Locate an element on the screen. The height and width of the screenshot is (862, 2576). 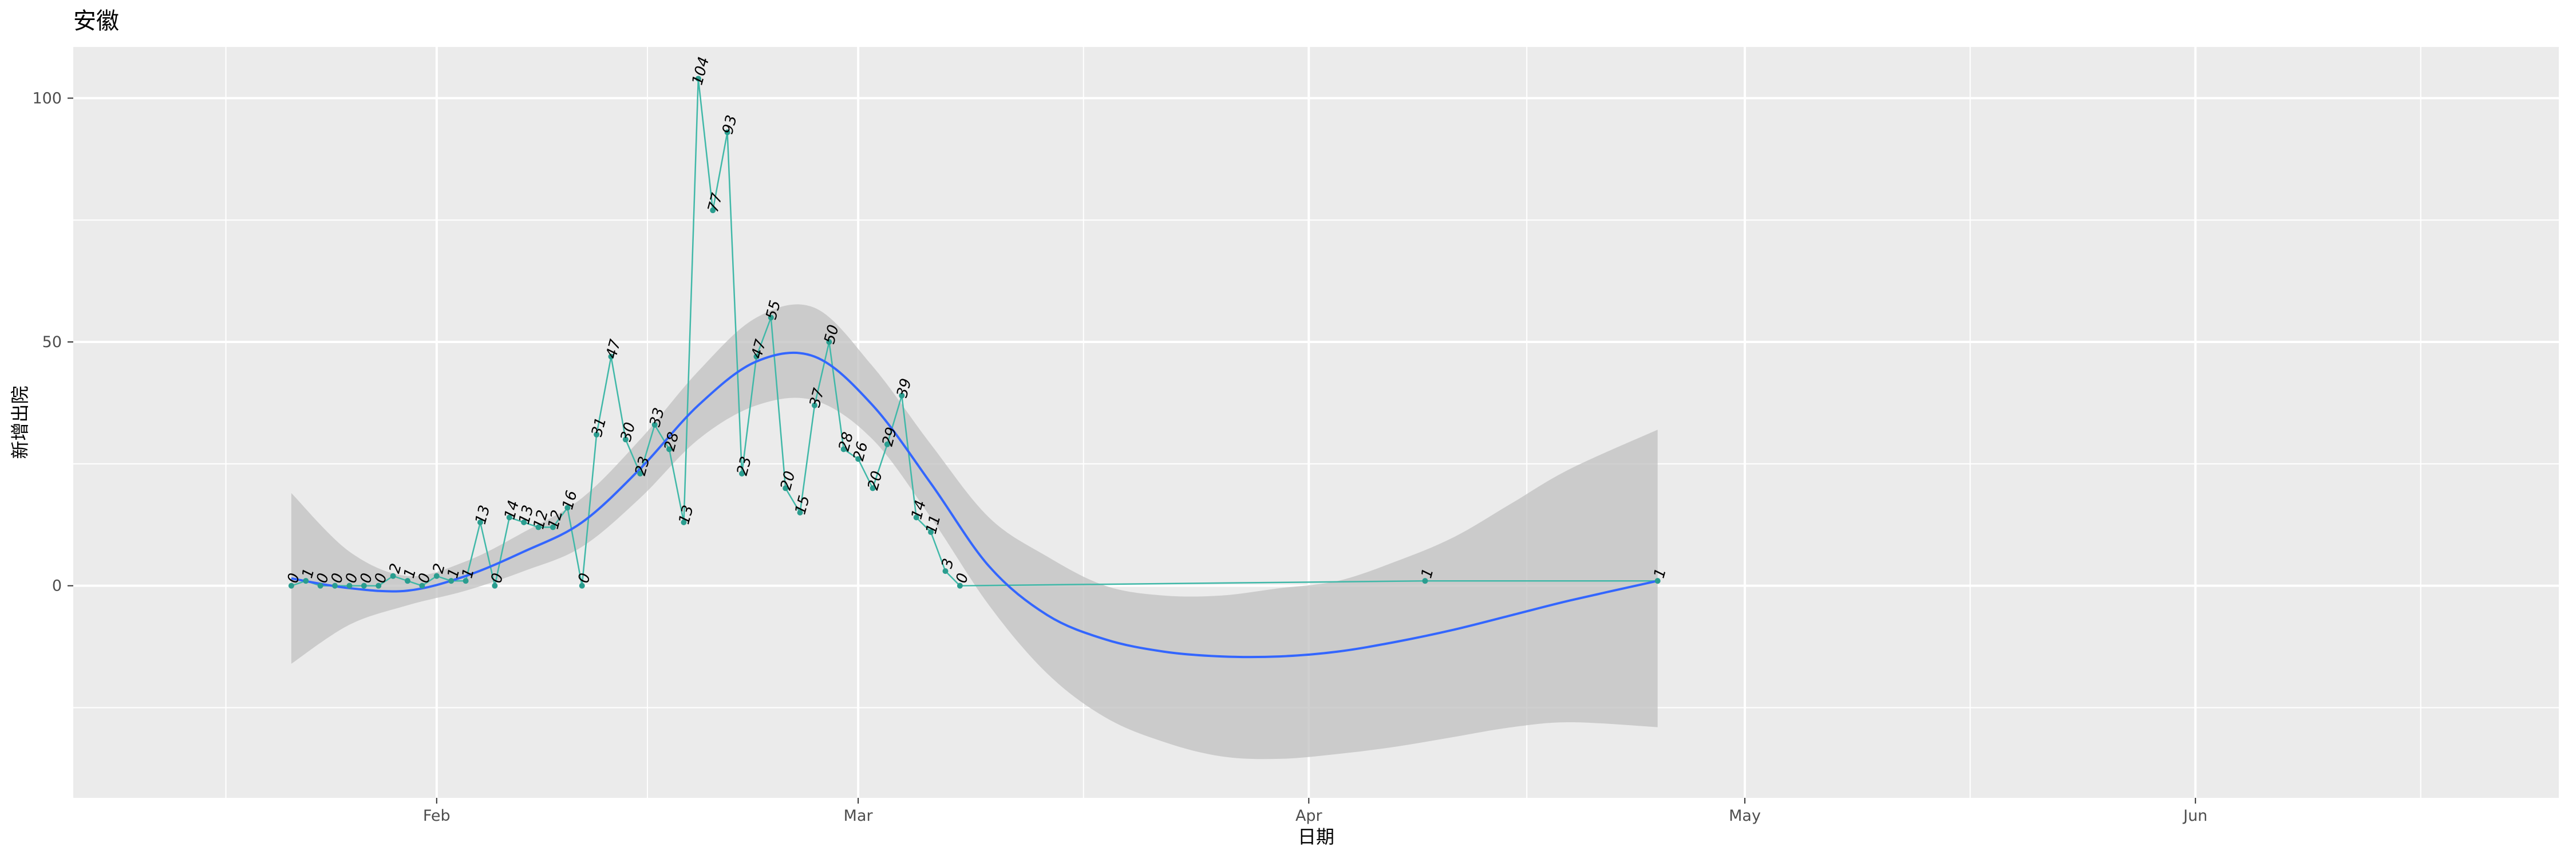
x-tick-label: Feb is located at coordinates (437, 816).